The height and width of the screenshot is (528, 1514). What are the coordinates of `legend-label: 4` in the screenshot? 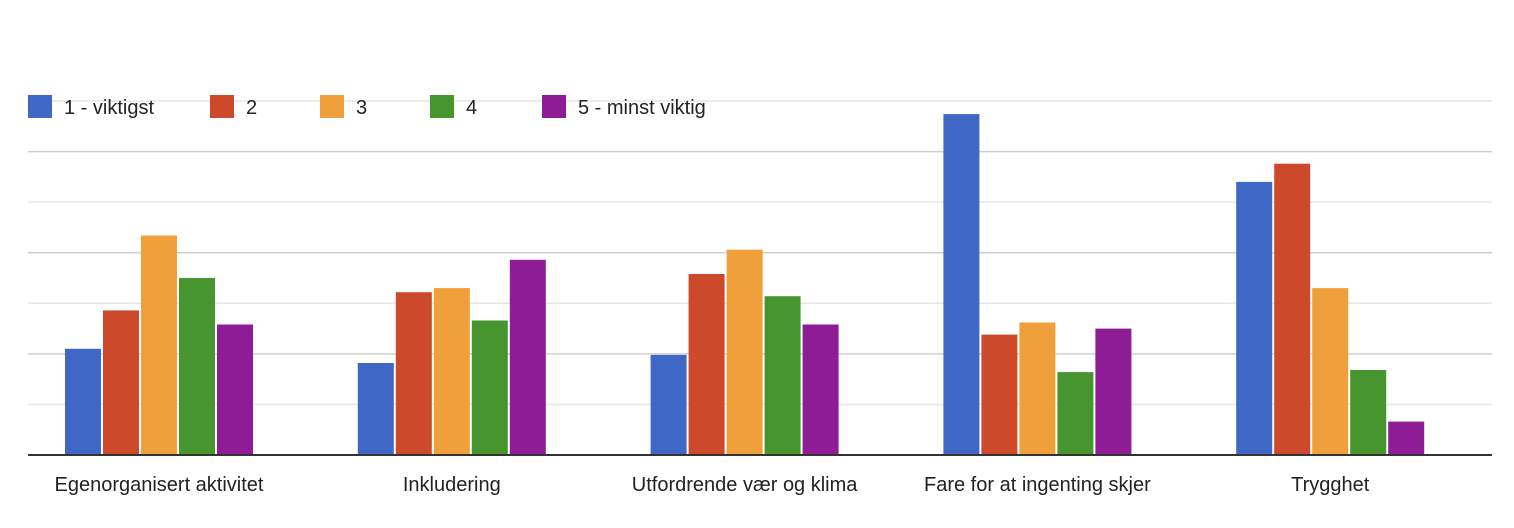 It's located at (471, 108).